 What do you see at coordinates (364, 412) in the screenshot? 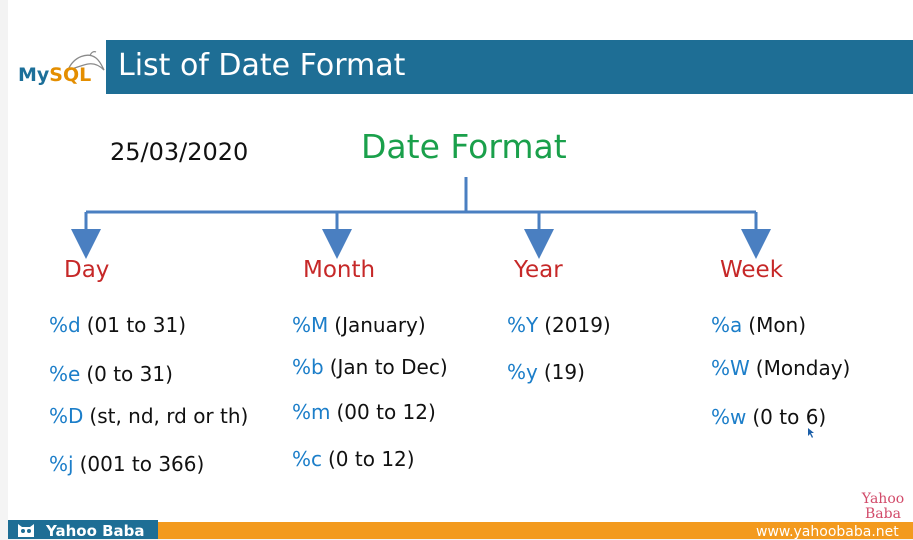
I see `month-entry: %m (00 to 12)` at bounding box center [364, 412].